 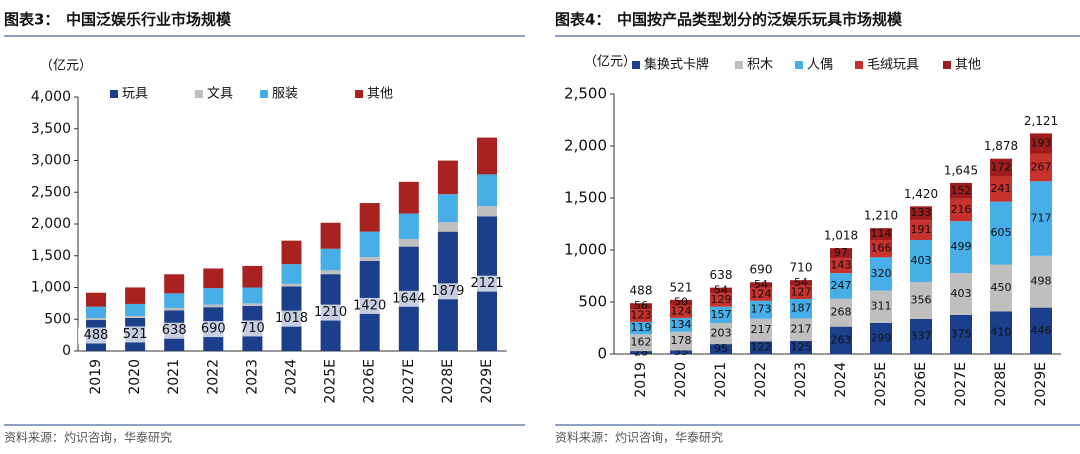 I want to click on chart-title: 中国泛娱乐行业市场规模, so click(x=149, y=20).